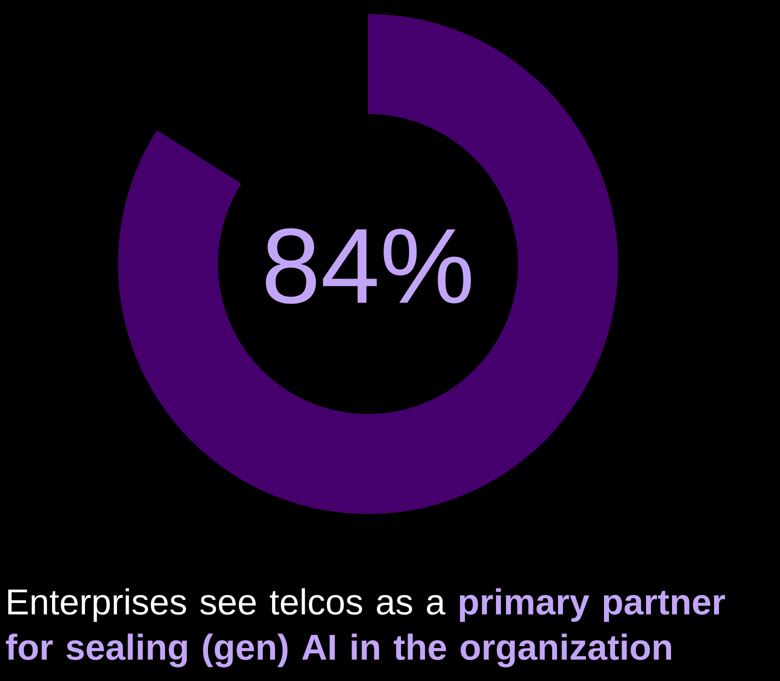 This screenshot has height=681, width=780. Describe the element at coordinates (368, 266) in the screenshot. I see `data-label: 84%` at that location.